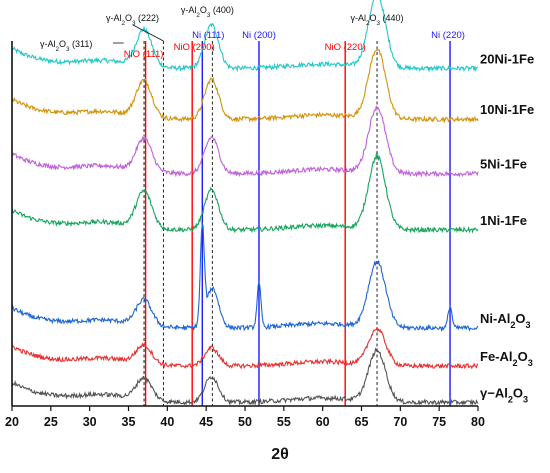  I want to click on annotation-nio-111: NiO (111), so click(144, 54).